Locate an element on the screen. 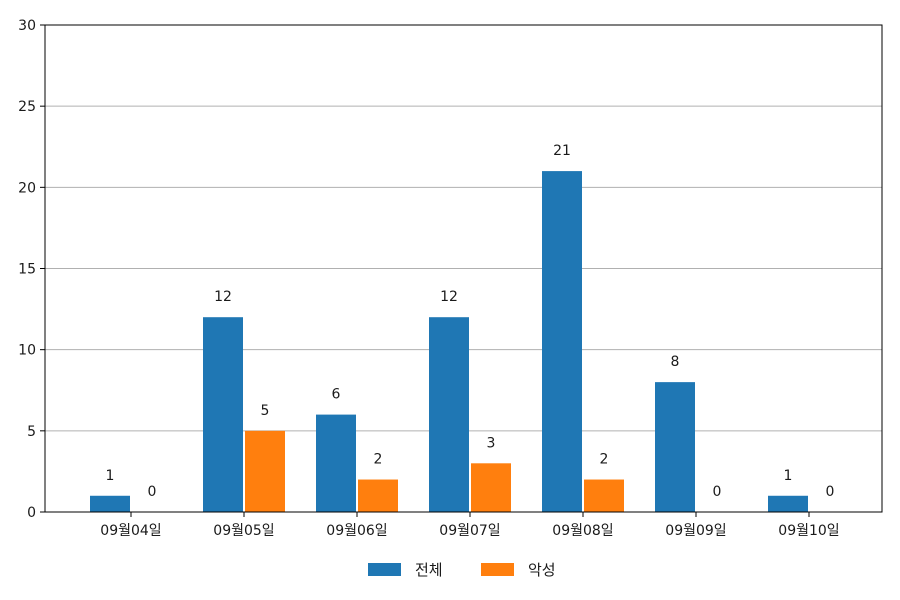 The image size is (900, 600). x-tick-label: 09월06일 is located at coordinates (356, 531).